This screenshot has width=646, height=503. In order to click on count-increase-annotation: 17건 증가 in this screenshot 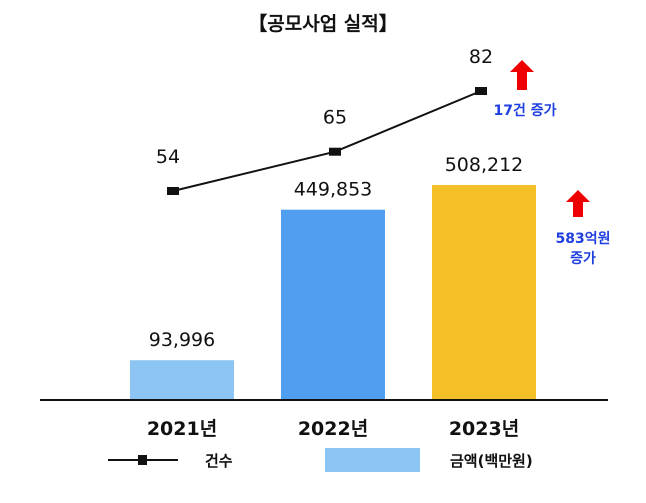, I will do `click(525, 89)`.